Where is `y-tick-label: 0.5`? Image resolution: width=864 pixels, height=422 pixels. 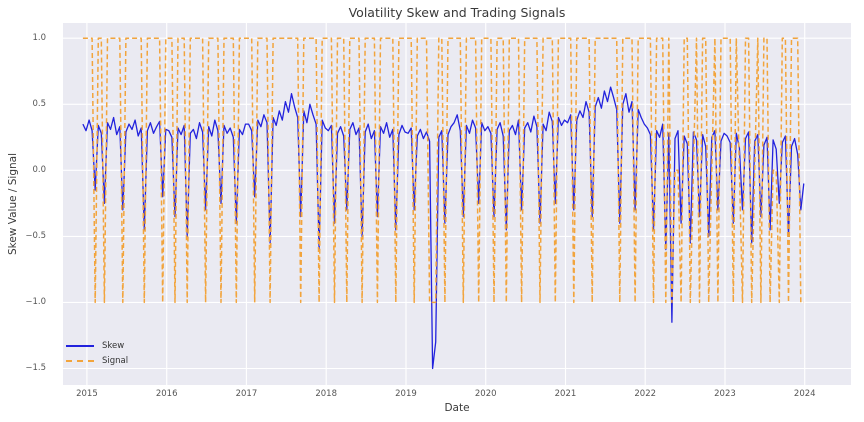
y-tick-label: 0.5 is located at coordinates (39, 104).